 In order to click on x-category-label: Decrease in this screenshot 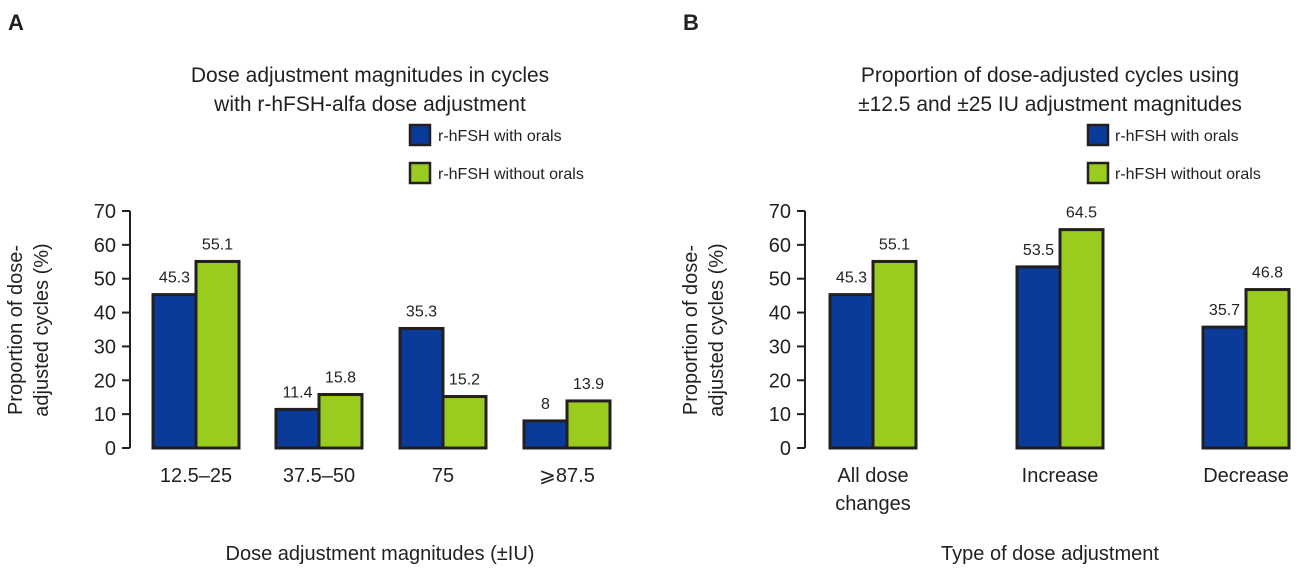, I will do `click(1246, 476)`.